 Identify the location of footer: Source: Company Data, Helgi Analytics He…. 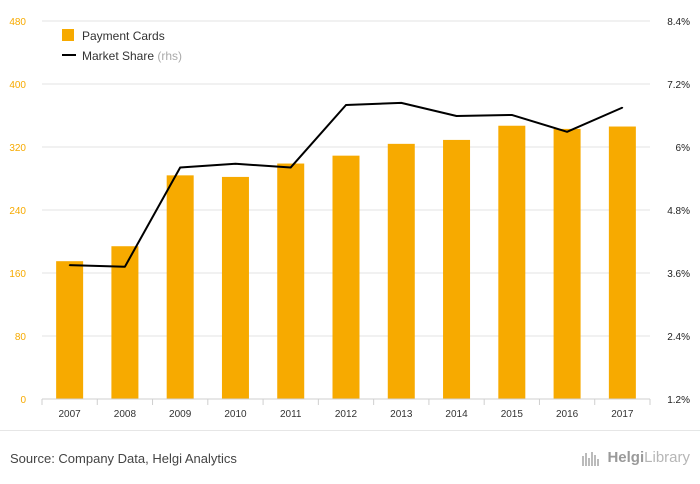
(350, 457).